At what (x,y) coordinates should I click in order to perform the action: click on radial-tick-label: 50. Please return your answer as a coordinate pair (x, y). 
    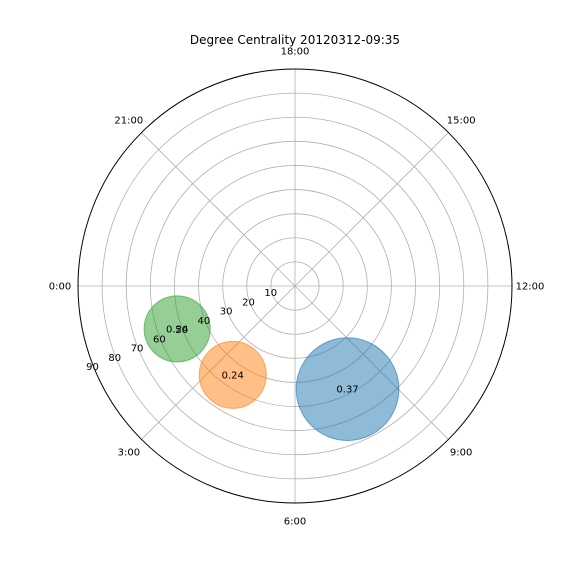
    Looking at the image, I should click on (181, 330).